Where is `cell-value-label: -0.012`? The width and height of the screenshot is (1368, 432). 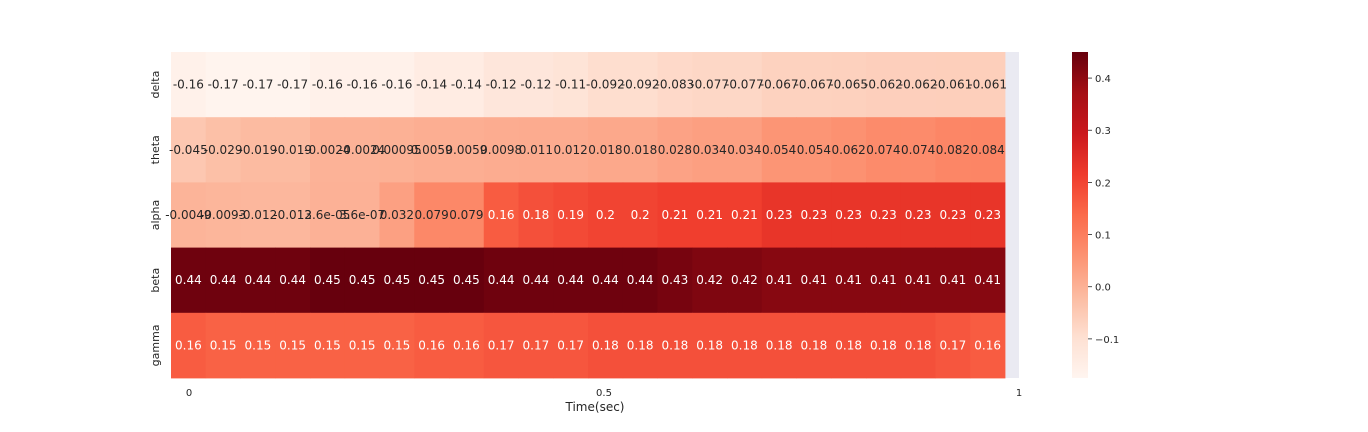 cell-value-label: -0.012 is located at coordinates (258, 215).